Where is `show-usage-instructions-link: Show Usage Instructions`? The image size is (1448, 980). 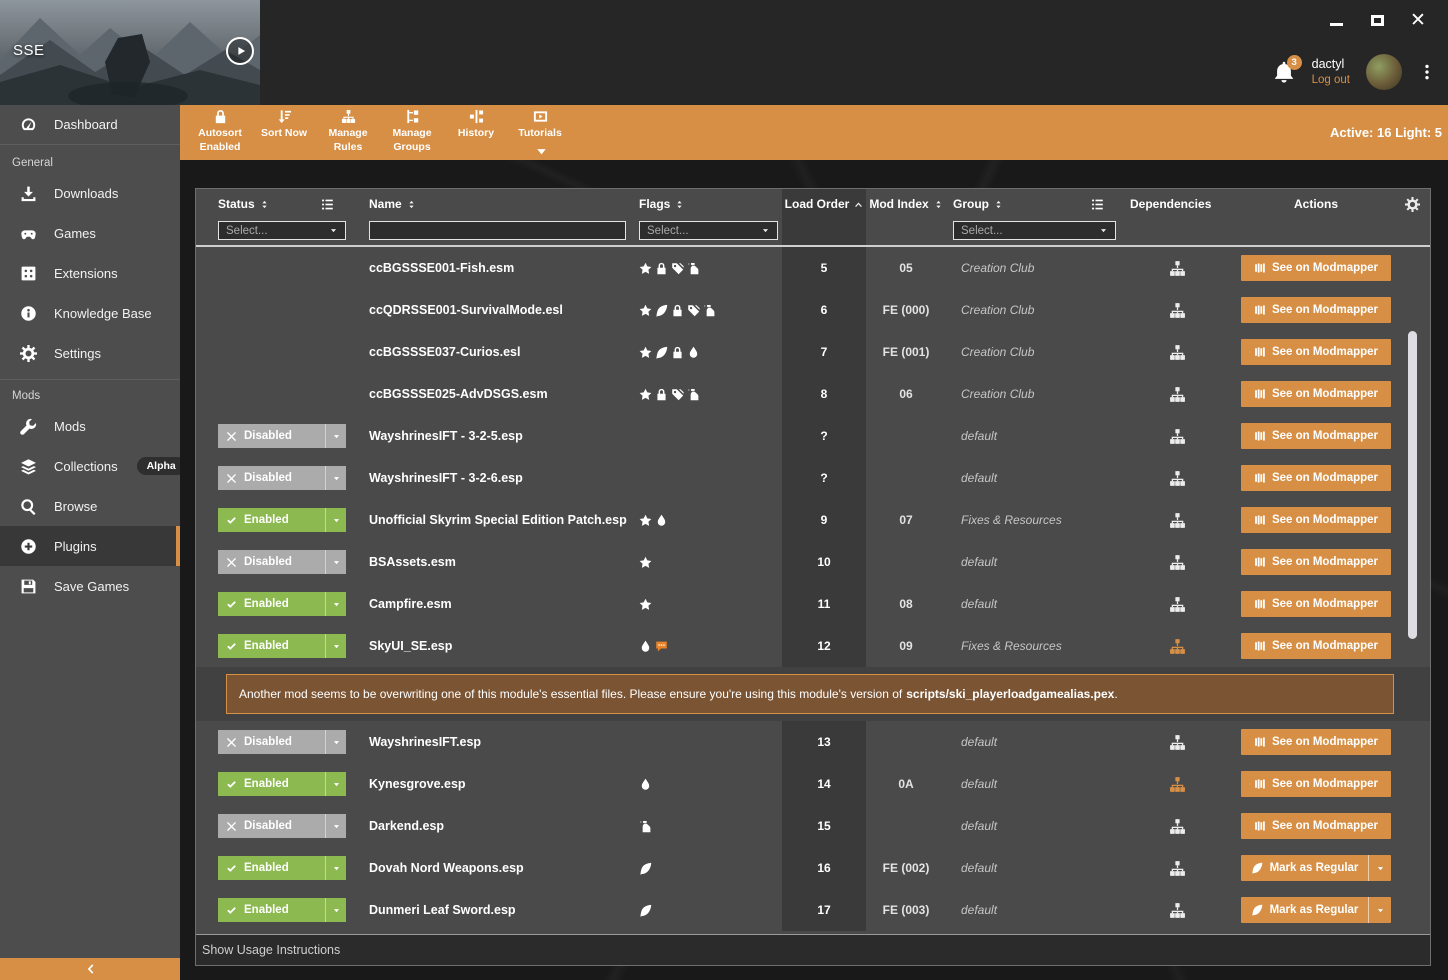
show-usage-instructions-link: Show Usage Instructions is located at coordinates (271, 950).